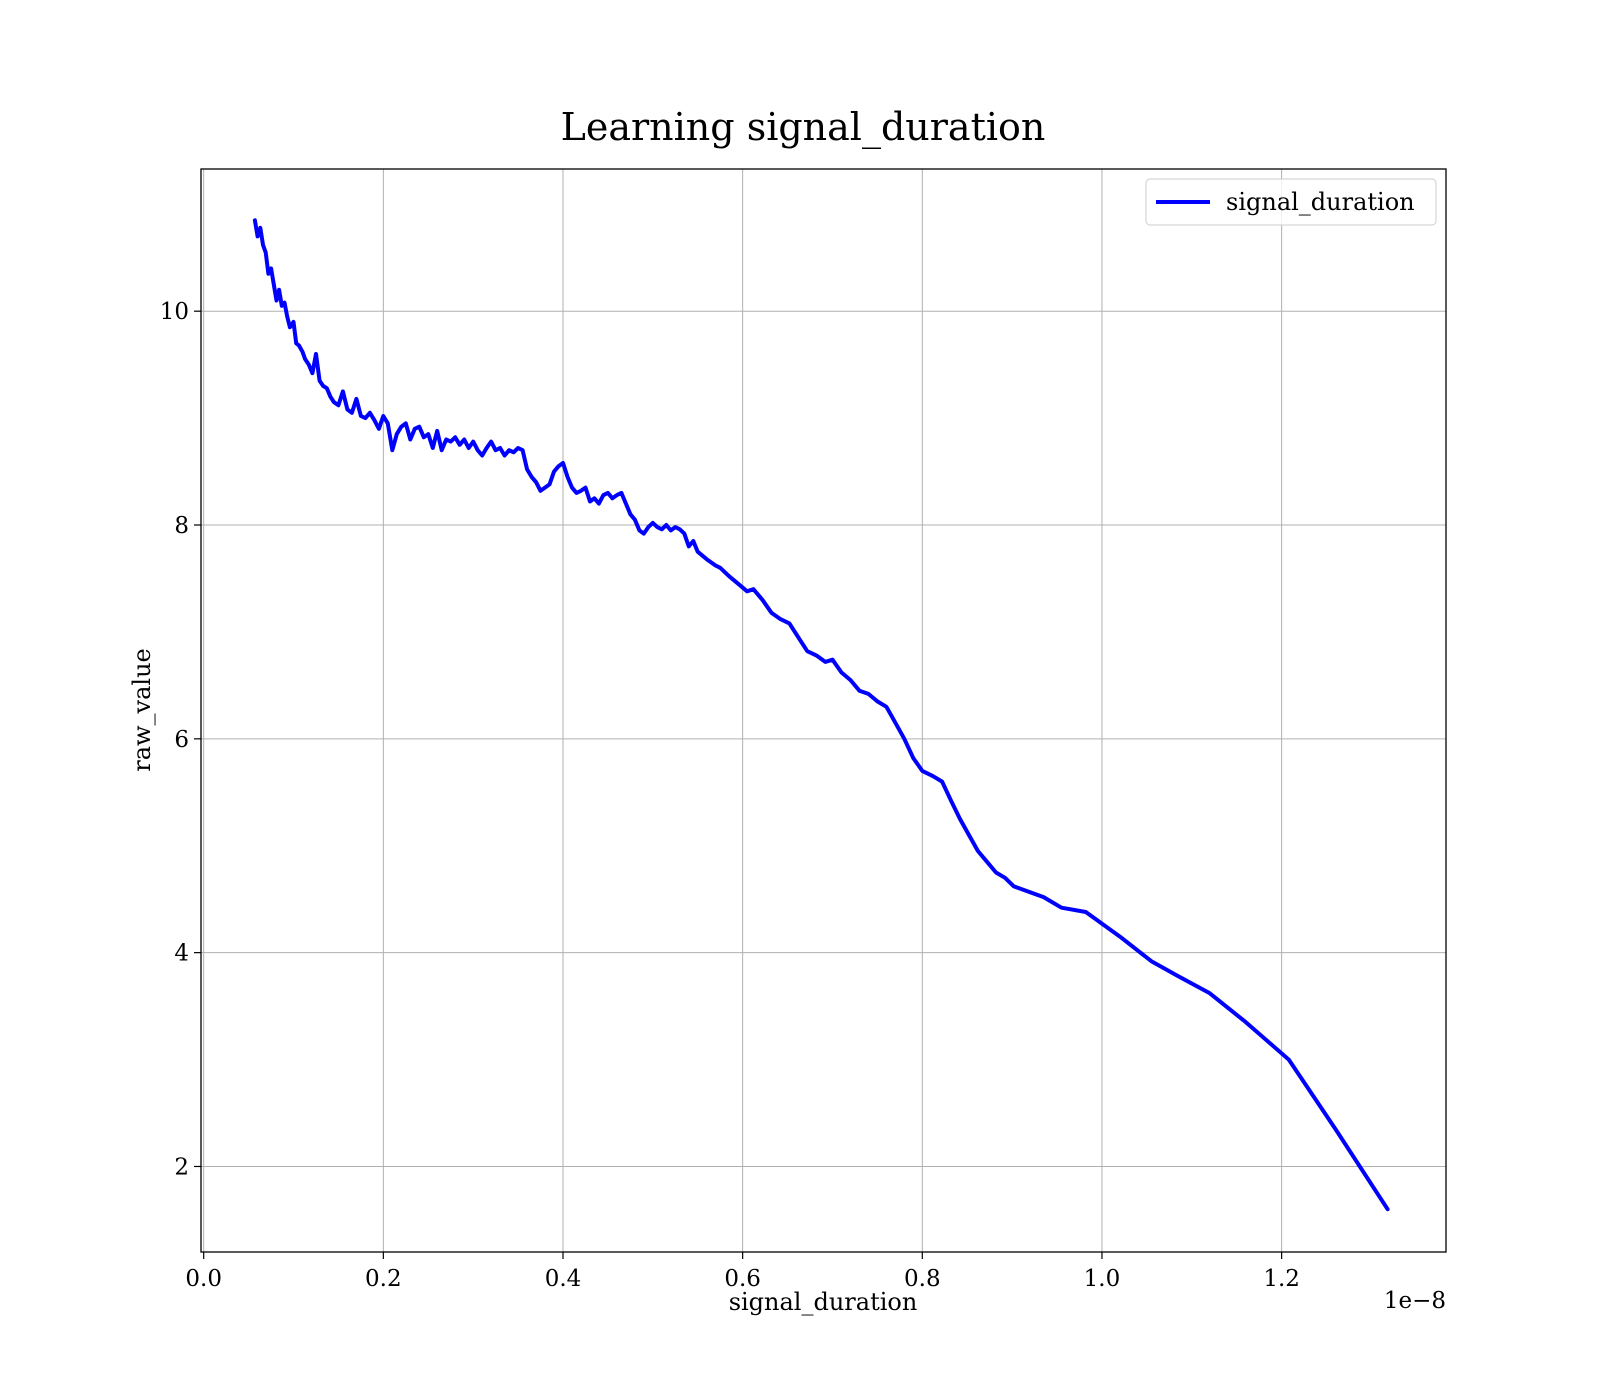  Describe the element at coordinates (181, 1167) in the screenshot. I see `y-tick-label: 2` at that location.